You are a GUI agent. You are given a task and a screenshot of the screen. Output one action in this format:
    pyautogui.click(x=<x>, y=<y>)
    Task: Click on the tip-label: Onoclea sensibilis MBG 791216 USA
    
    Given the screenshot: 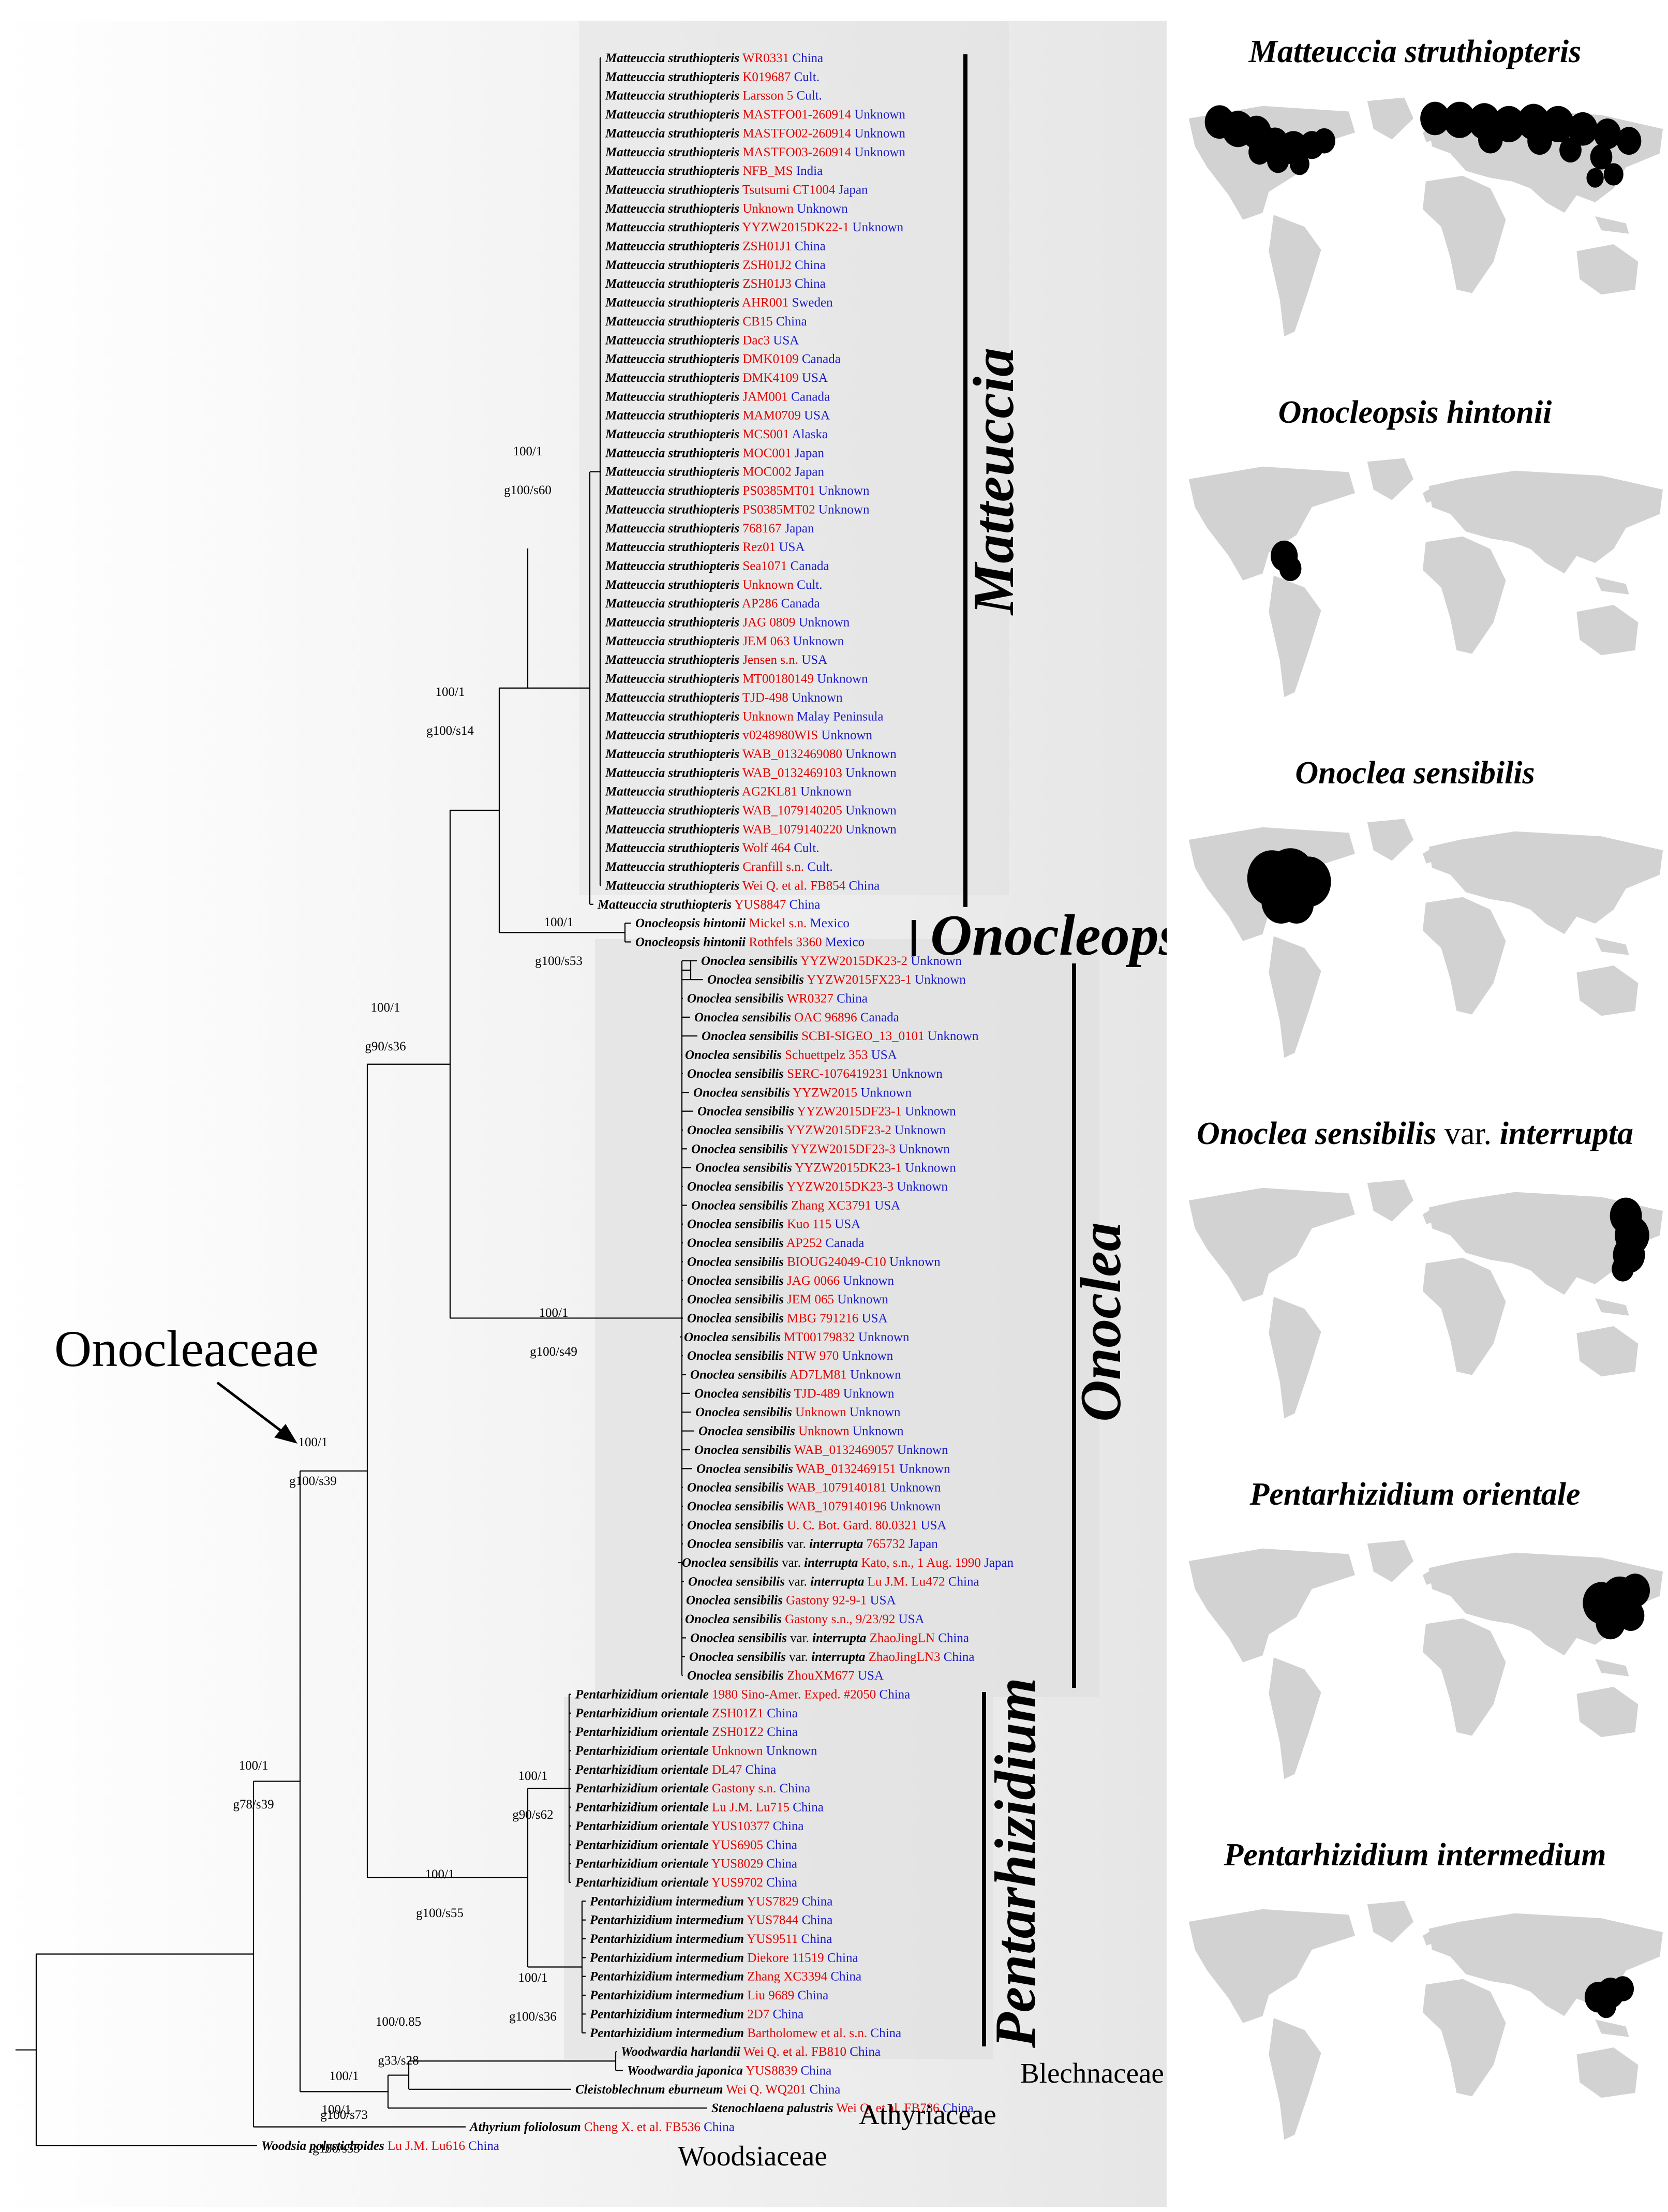 What is the action you would take?
    pyautogui.click(x=788, y=1318)
    